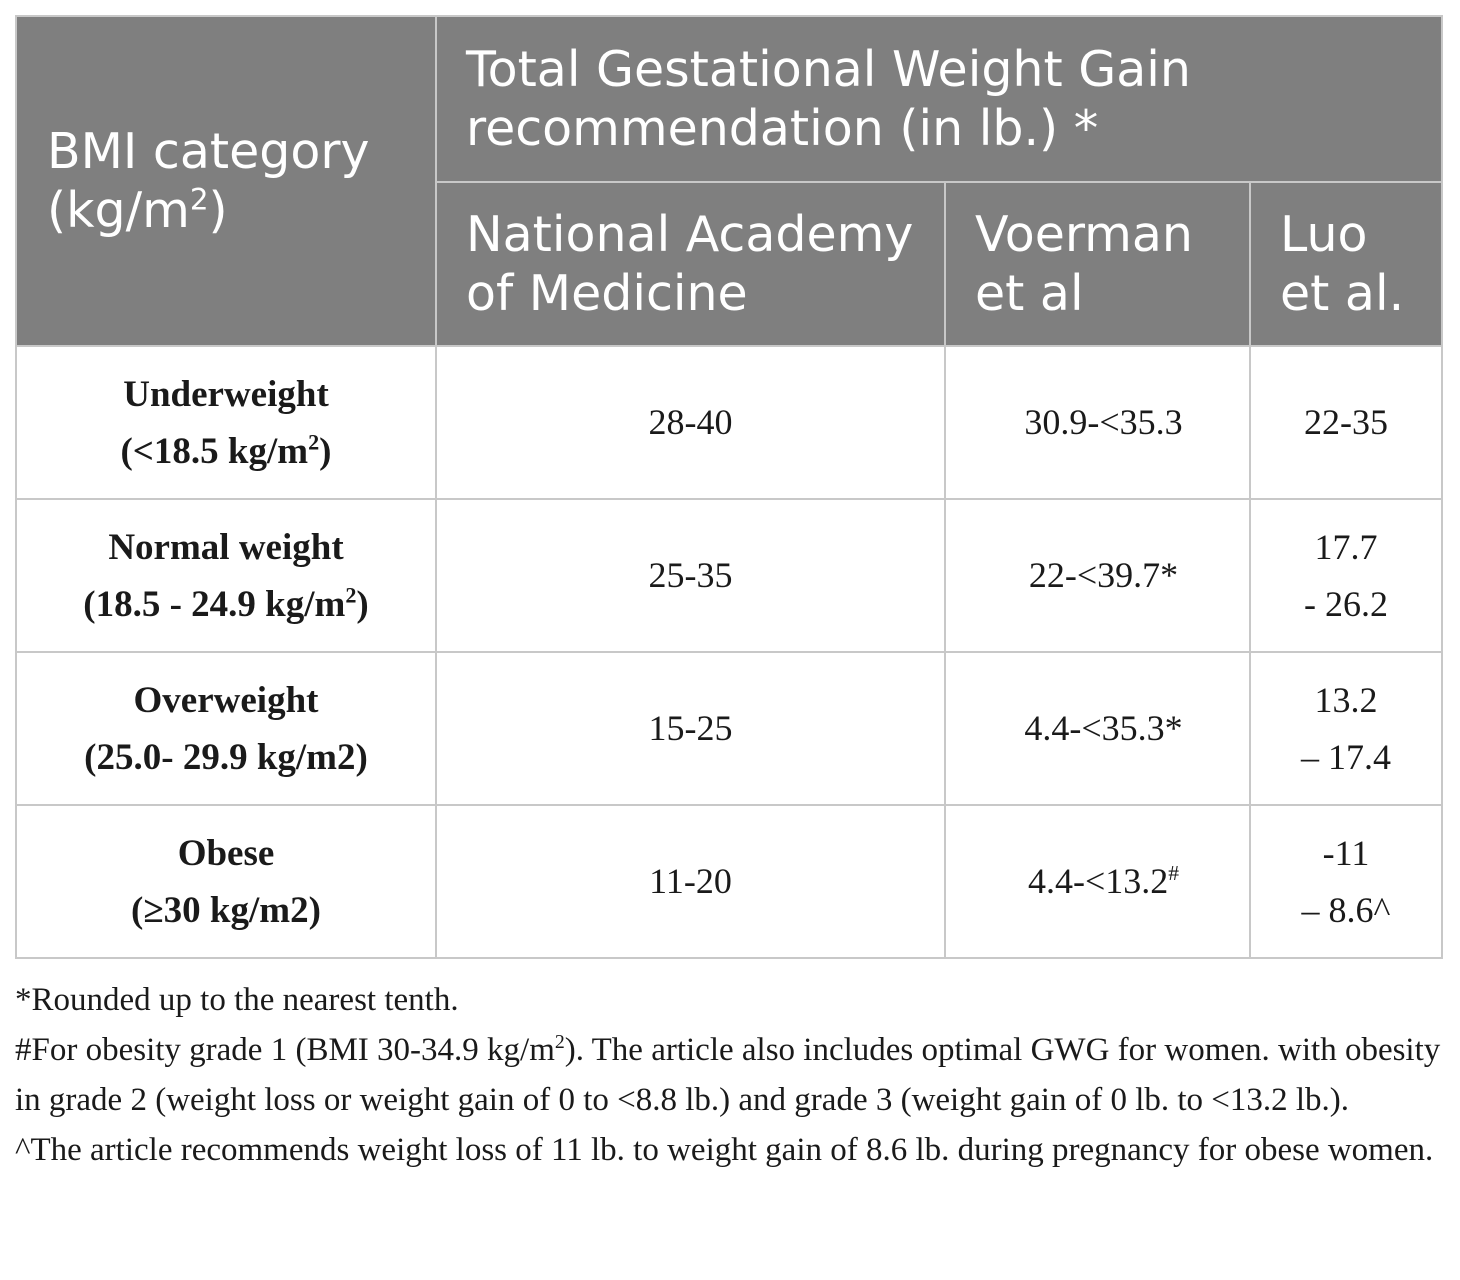 This screenshot has height=1280, width=1460. I want to click on header-nam-line2: of Medicine, so click(607, 293).